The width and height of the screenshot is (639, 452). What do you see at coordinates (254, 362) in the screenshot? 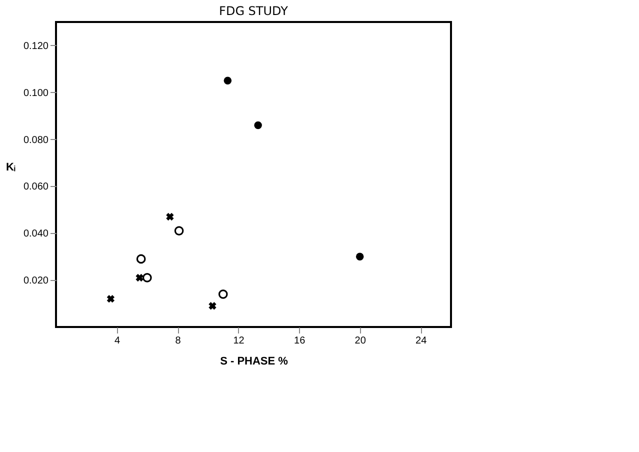
I see `x-axis-title: S - PHASE %` at bounding box center [254, 362].